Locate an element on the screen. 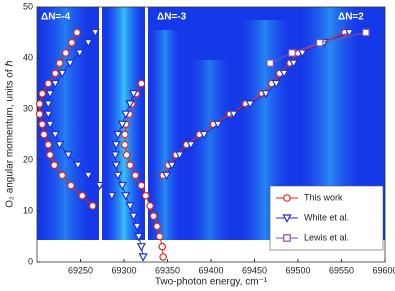  x-tick-label: 69400 is located at coordinates (210, 270).